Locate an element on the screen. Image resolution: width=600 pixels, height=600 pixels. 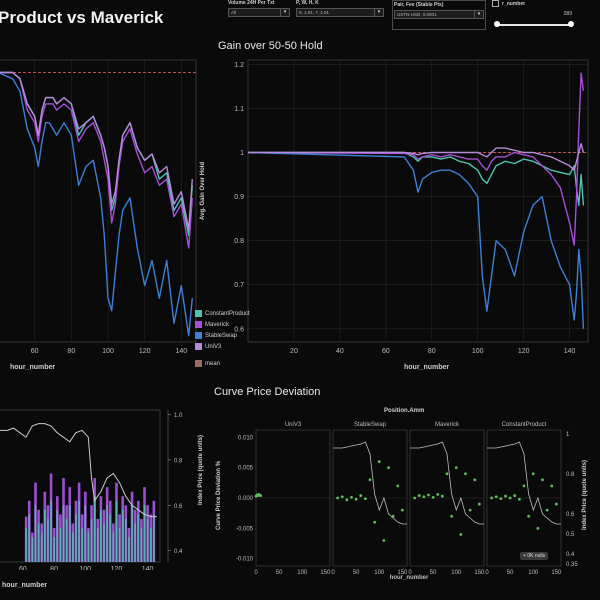
legend-item: StableSwap is located at coordinates (232, 335).